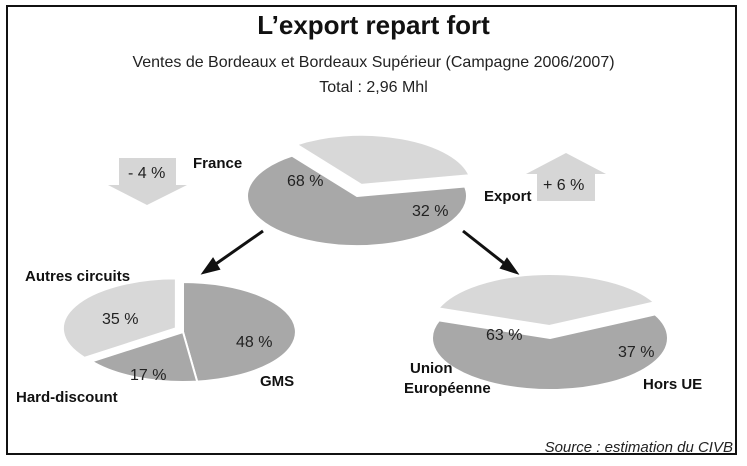  I want to click on slice-gms, so click(239, 331).